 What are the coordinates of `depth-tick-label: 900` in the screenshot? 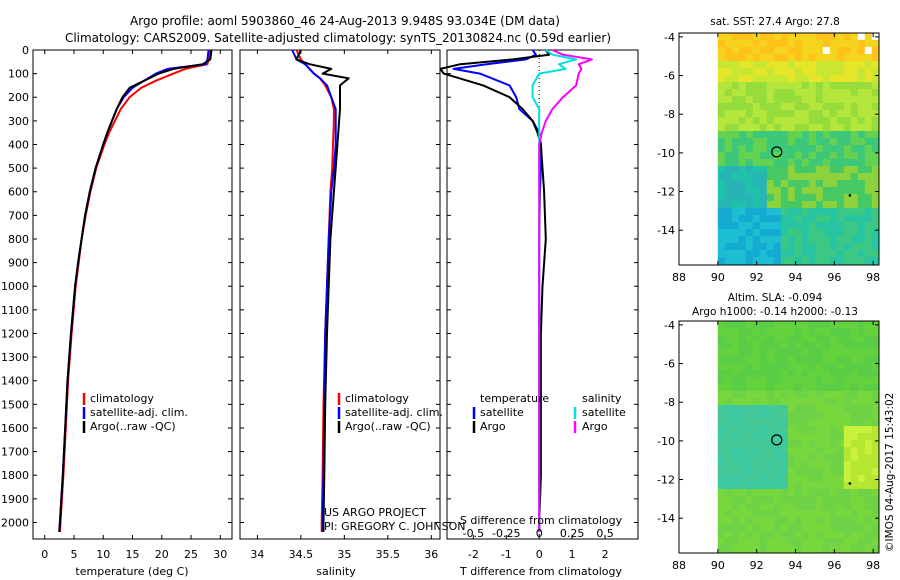 It's located at (18, 263).